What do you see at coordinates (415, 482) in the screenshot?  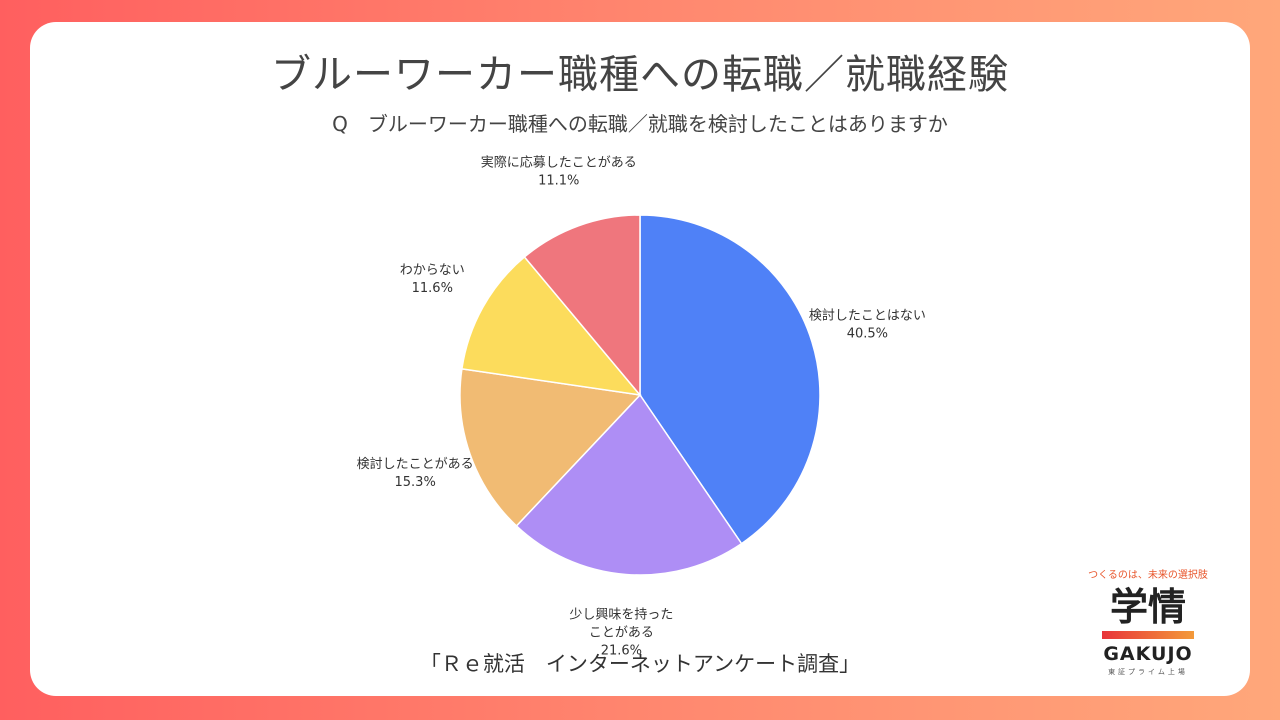 I see `slice-value-label: 15.3%` at bounding box center [415, 482].